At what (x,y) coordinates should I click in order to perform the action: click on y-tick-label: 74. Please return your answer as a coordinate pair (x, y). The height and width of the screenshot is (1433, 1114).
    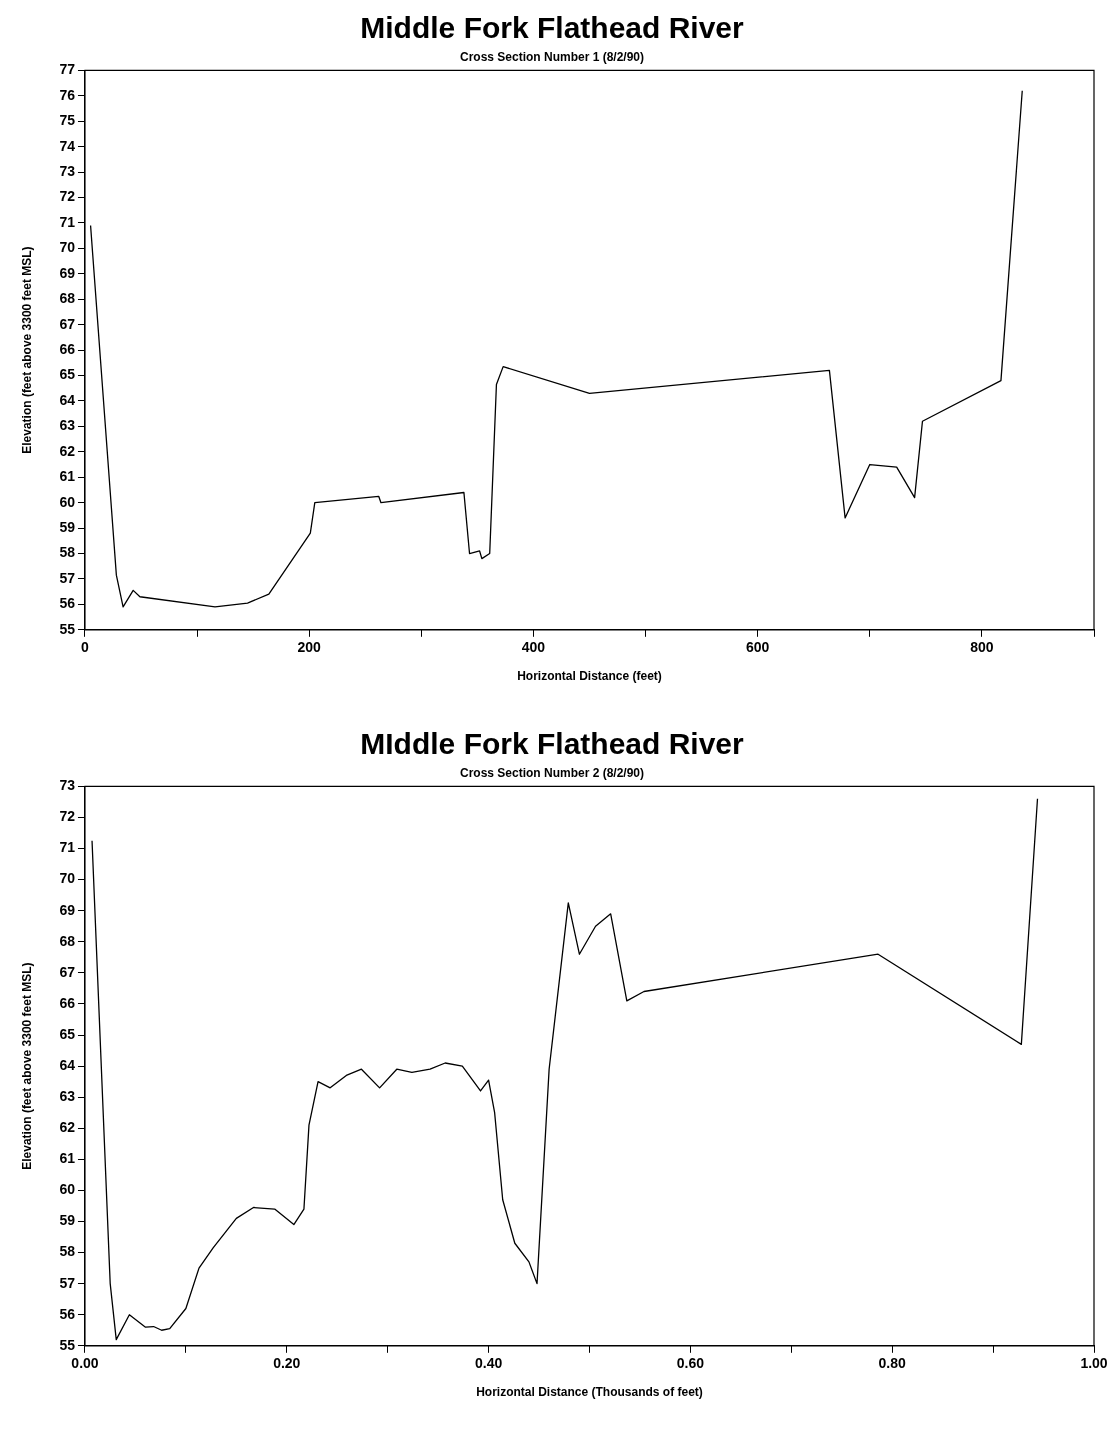
    Looking at the image, I should click on (67, 145).